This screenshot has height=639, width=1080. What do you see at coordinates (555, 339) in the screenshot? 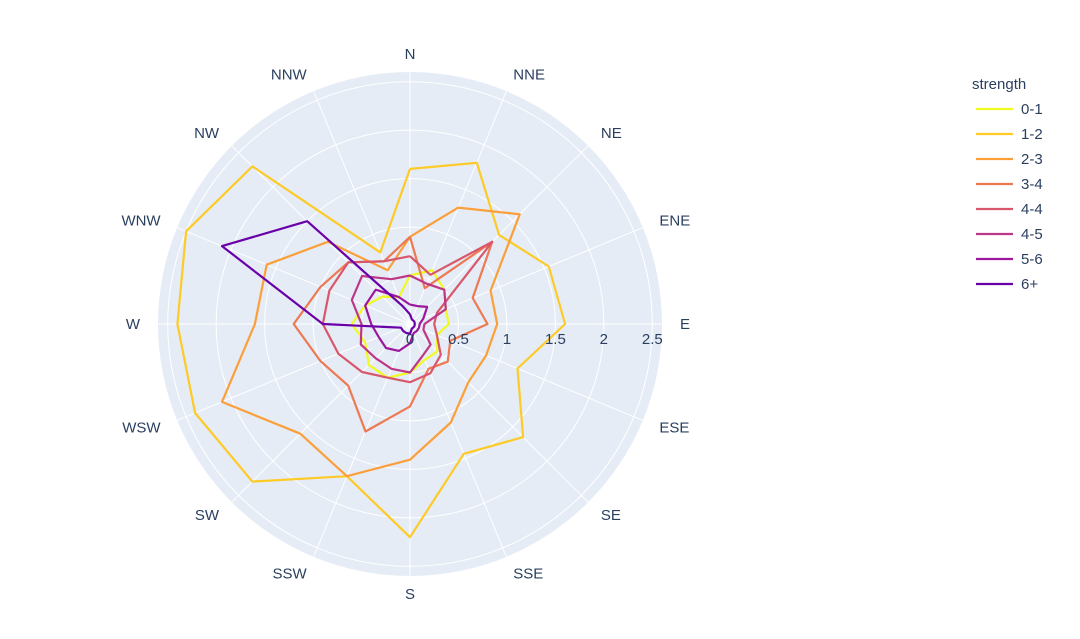
I see `radial-tick-label: 1.5` at bounding box center [555, 339].